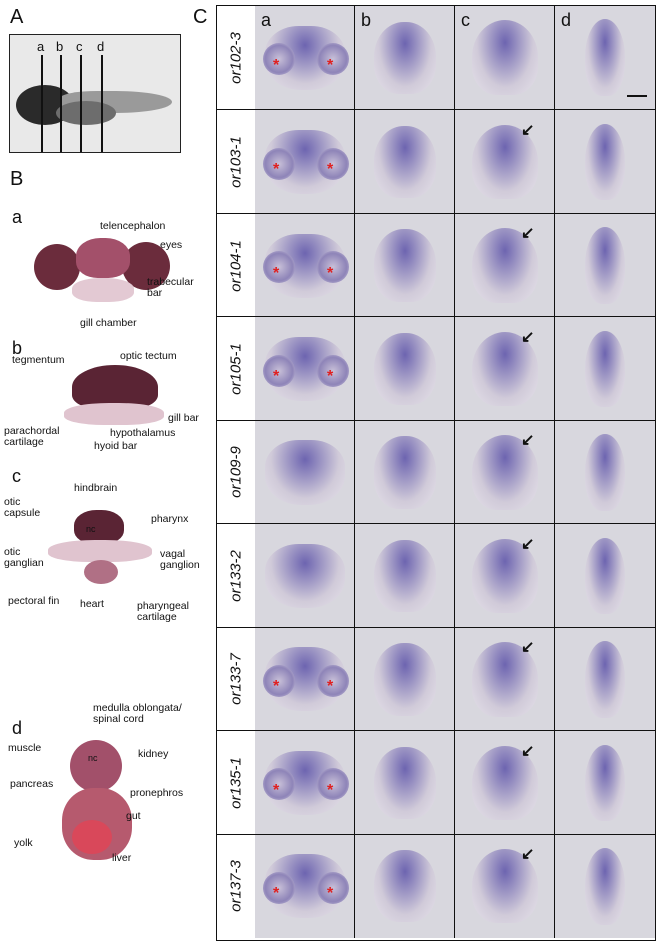 The width and height of the screenshot is (660, 946). I want to click on gene-label: or133-7, so click(236, 679).